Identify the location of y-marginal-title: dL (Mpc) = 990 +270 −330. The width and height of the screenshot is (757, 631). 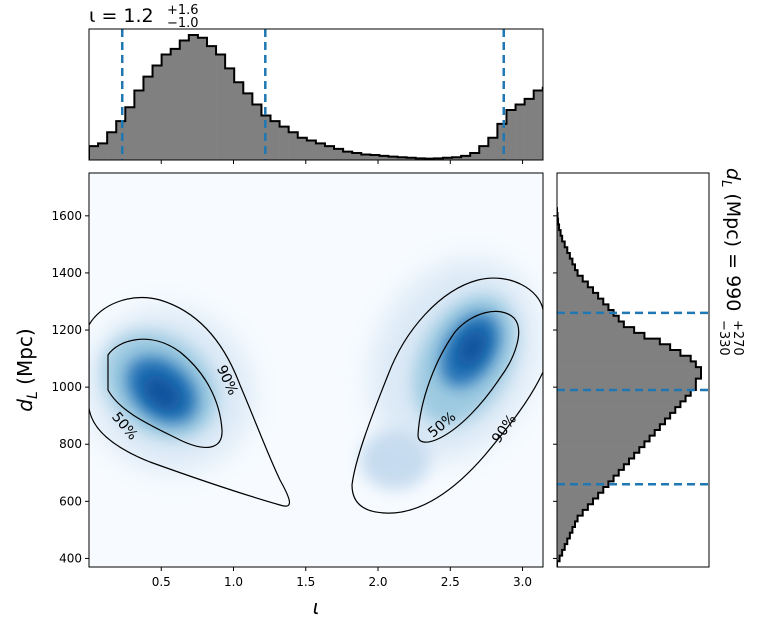
(730, 262).